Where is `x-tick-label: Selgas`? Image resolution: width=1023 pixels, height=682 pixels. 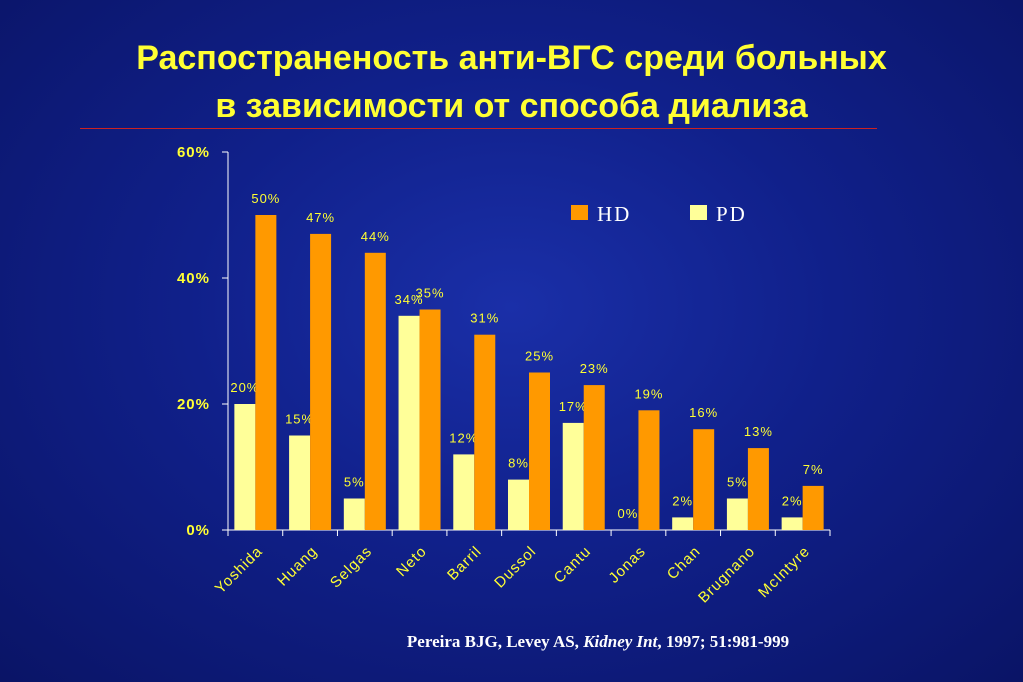
x-tick-label: Selgas is located at coordinates (351, 567).